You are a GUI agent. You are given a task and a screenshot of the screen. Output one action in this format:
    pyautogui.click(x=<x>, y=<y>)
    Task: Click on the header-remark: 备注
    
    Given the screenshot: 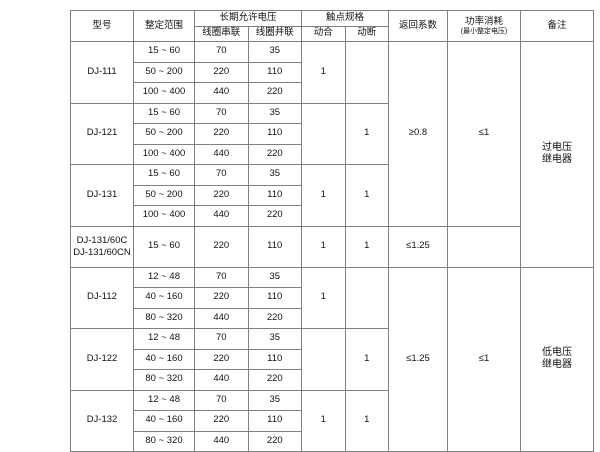 What is the action you would take?
    pyautogui.click(x=557, y=26)
    